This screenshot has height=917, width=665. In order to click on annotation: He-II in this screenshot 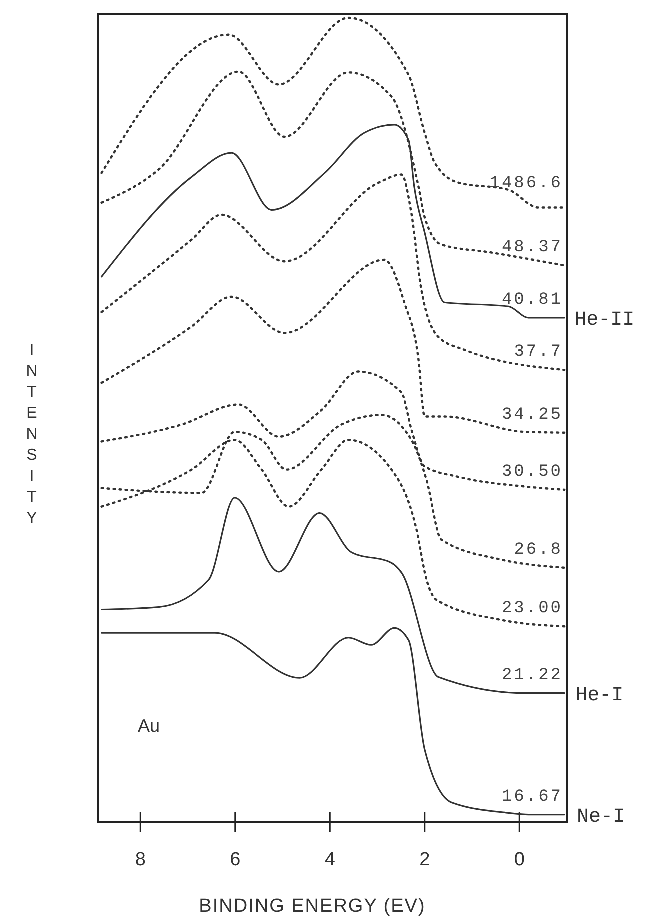, I will do `click(604, 320)`.